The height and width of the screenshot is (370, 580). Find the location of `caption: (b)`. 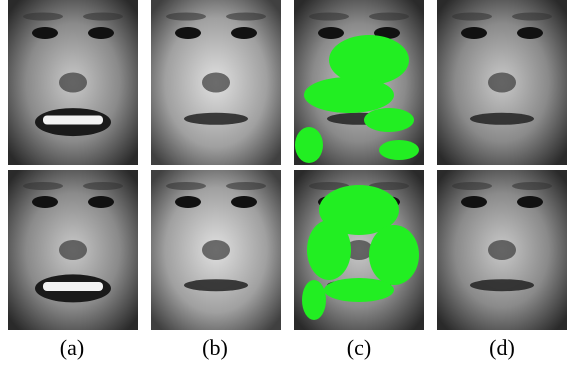

caption: (b) is located at coordinates (215, 347).